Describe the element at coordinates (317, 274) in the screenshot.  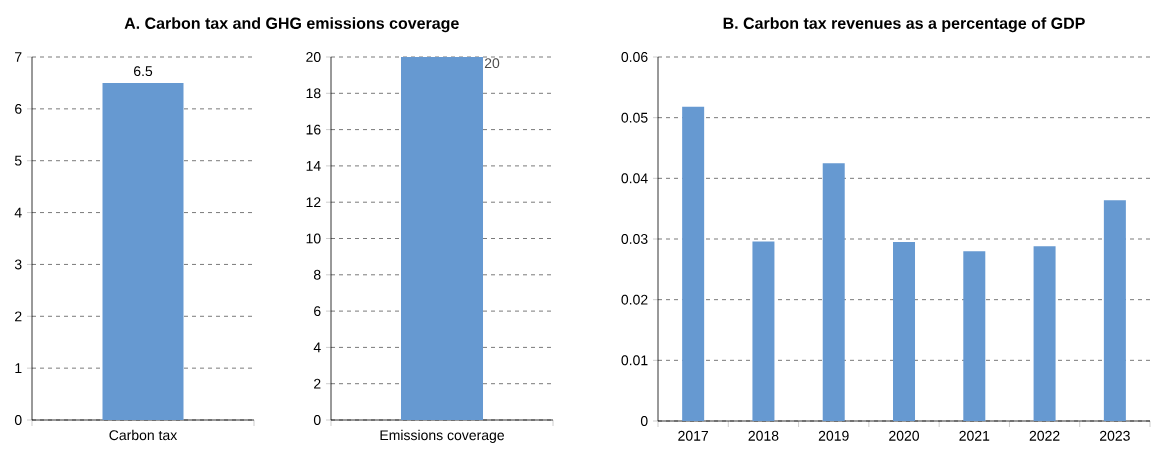
I see `y-tick-label: 8` at that location.